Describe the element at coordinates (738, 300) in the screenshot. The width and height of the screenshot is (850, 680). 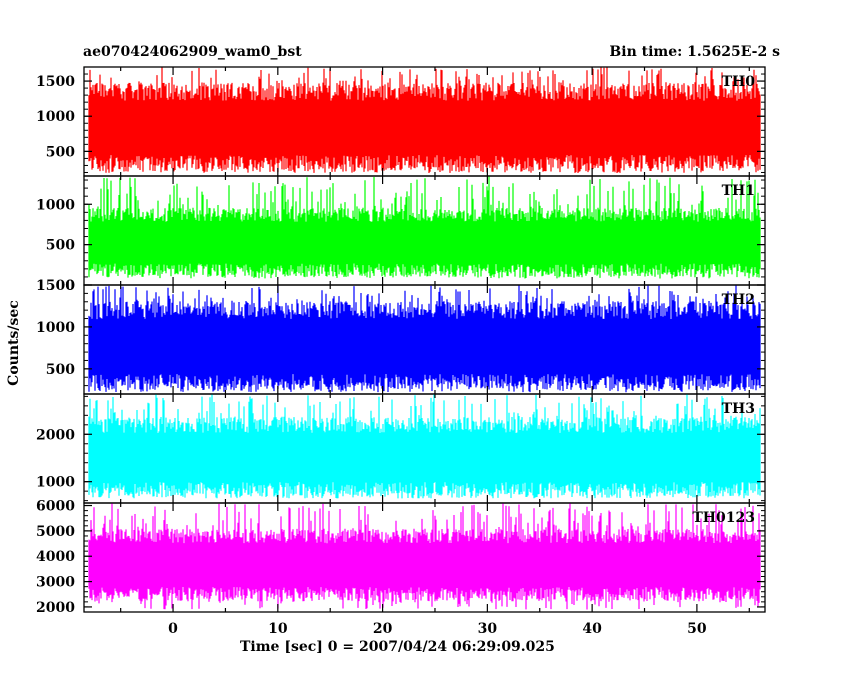
I see `series-label: TH2` at that location.